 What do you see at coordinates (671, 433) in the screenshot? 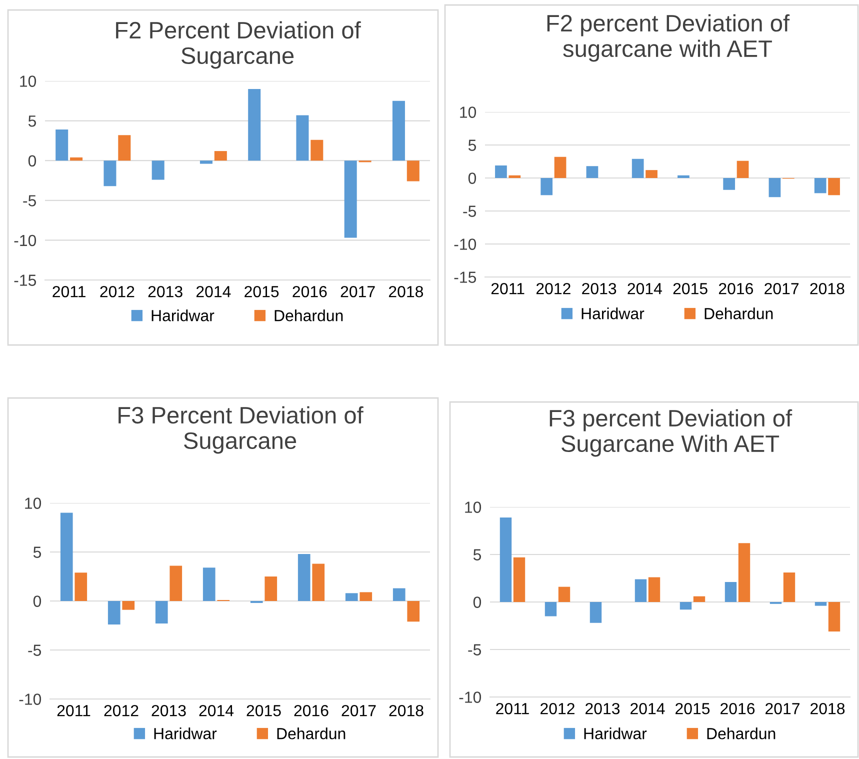
I see `chart-title: F3 percent Deviation of Sugarcane With AET` at bounding box center [671, 433].